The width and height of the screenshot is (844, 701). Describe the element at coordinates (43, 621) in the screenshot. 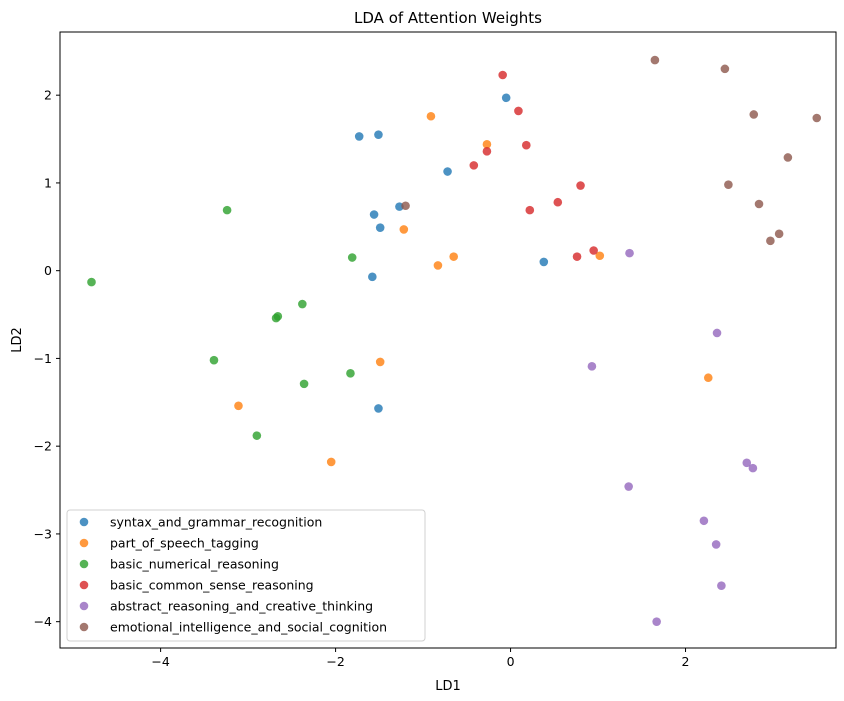

I see `y-tick-label: −4` at that location.